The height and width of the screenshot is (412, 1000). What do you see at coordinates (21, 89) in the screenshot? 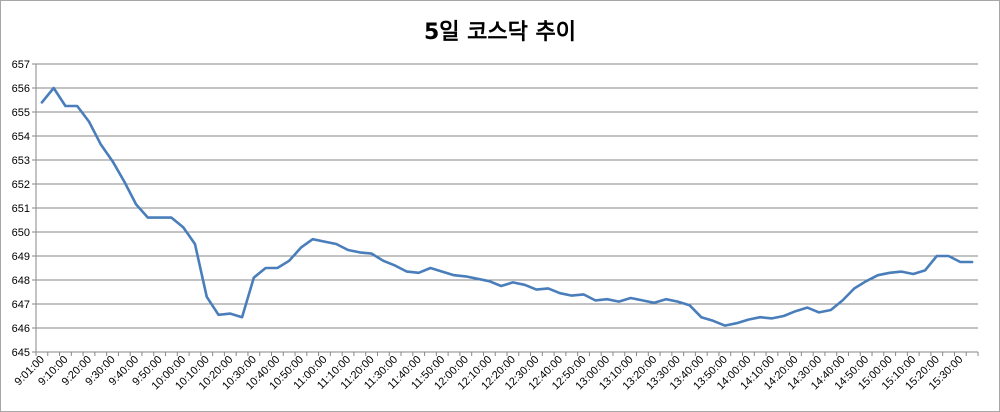
I see `y-tick-label: 656` at bounding box center [21, 89].